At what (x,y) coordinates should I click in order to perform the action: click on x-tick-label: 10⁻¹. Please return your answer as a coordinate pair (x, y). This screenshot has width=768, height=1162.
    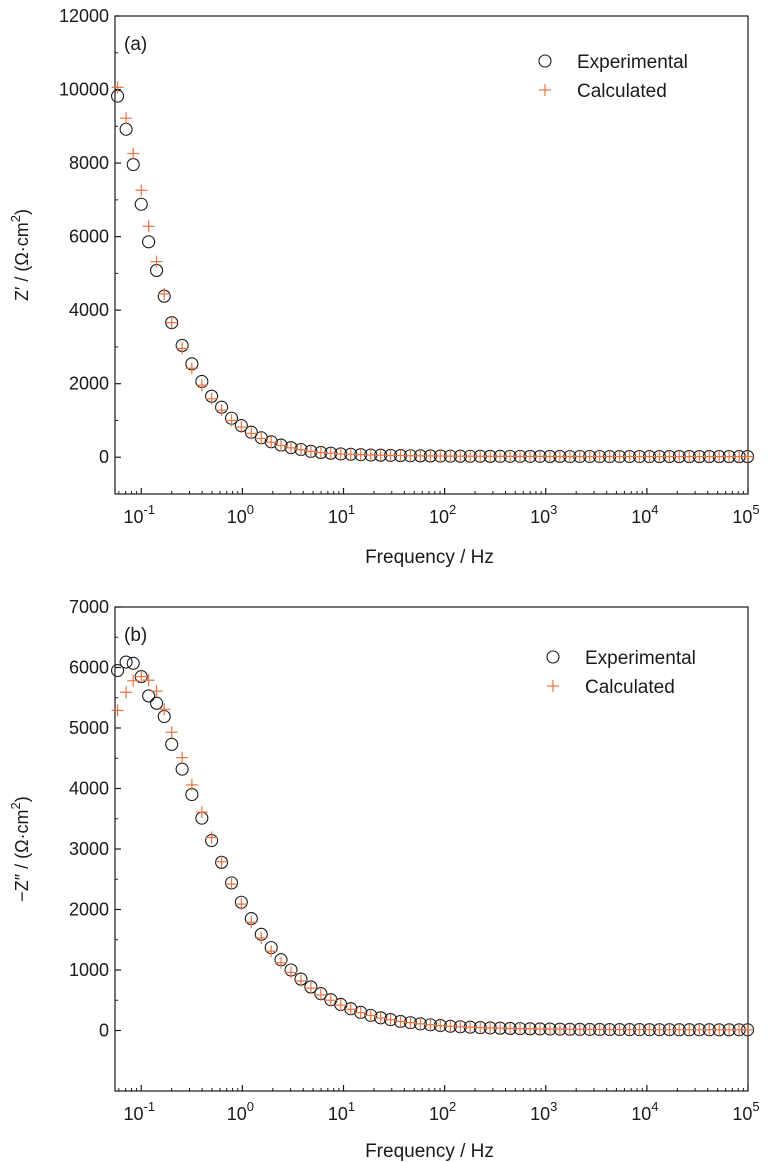
    Looking at the image, I should click on (139, 514).